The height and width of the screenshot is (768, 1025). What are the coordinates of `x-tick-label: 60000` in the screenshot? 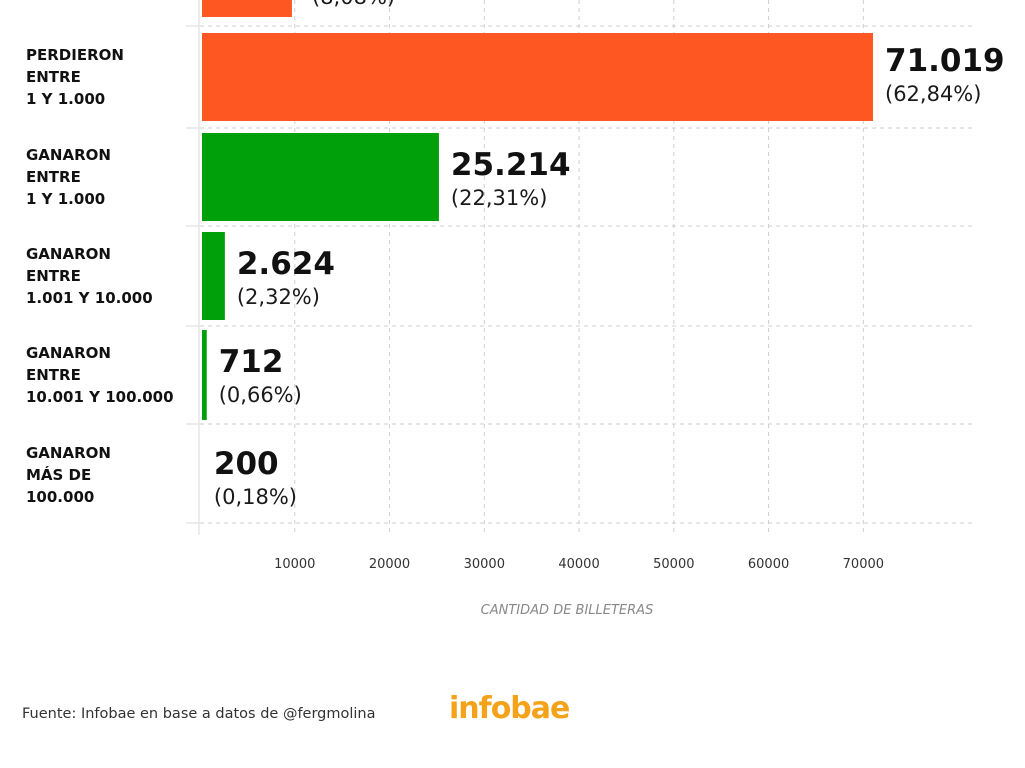 It's located at (768, 564).